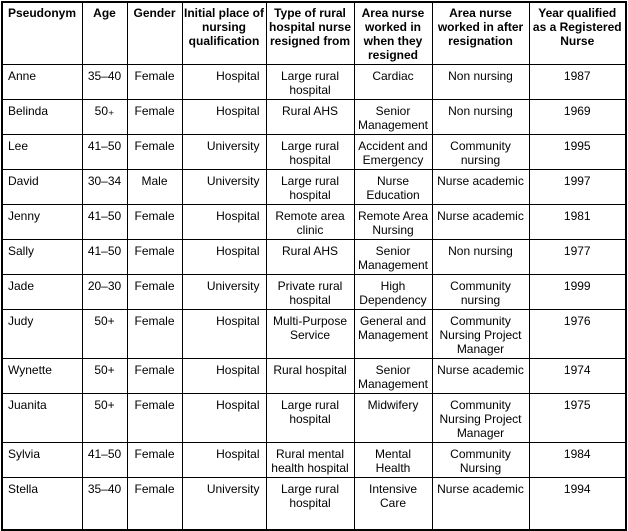 Image resolution: width=628 pixels, height=531 pixels. Describe the element at coordinates (310, 222) in the screenshot. I see `table-cell: Remote area clinic` at that location.